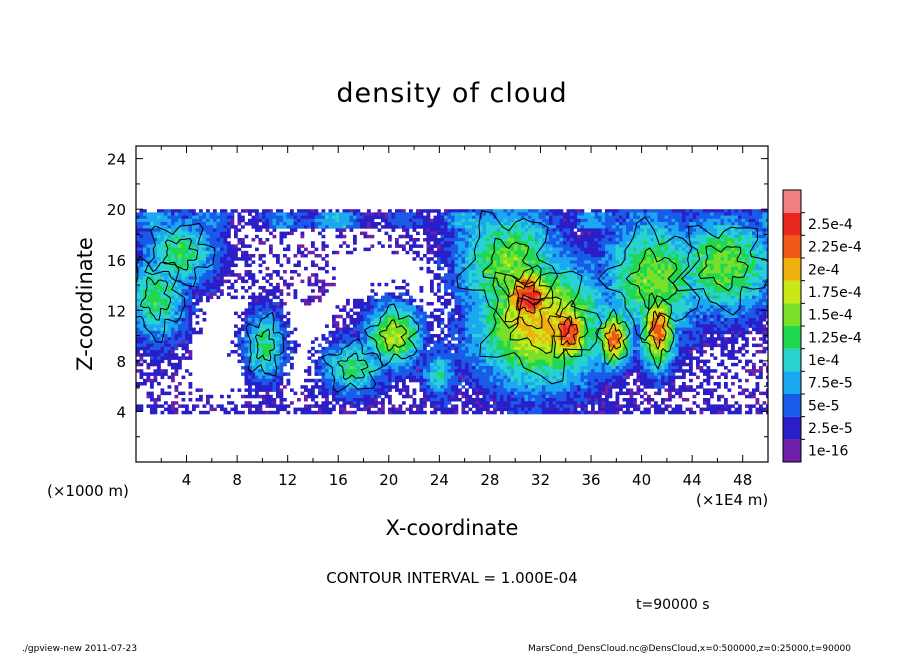 The width and height of the screenshot is (904, 658). I want to click on y-tick-label: 20, so click(116, 210).